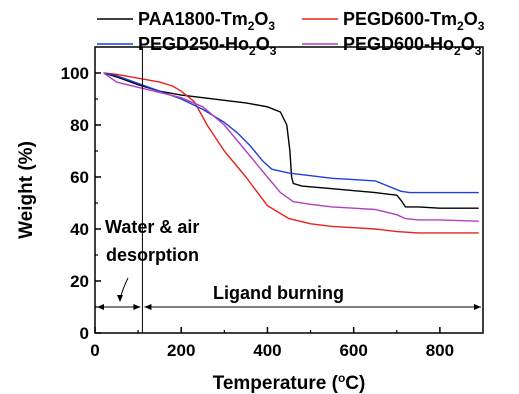  Describe the element at coordinates (181, 350) in the screenshot. I see `x-tick-label: 200` at that location.